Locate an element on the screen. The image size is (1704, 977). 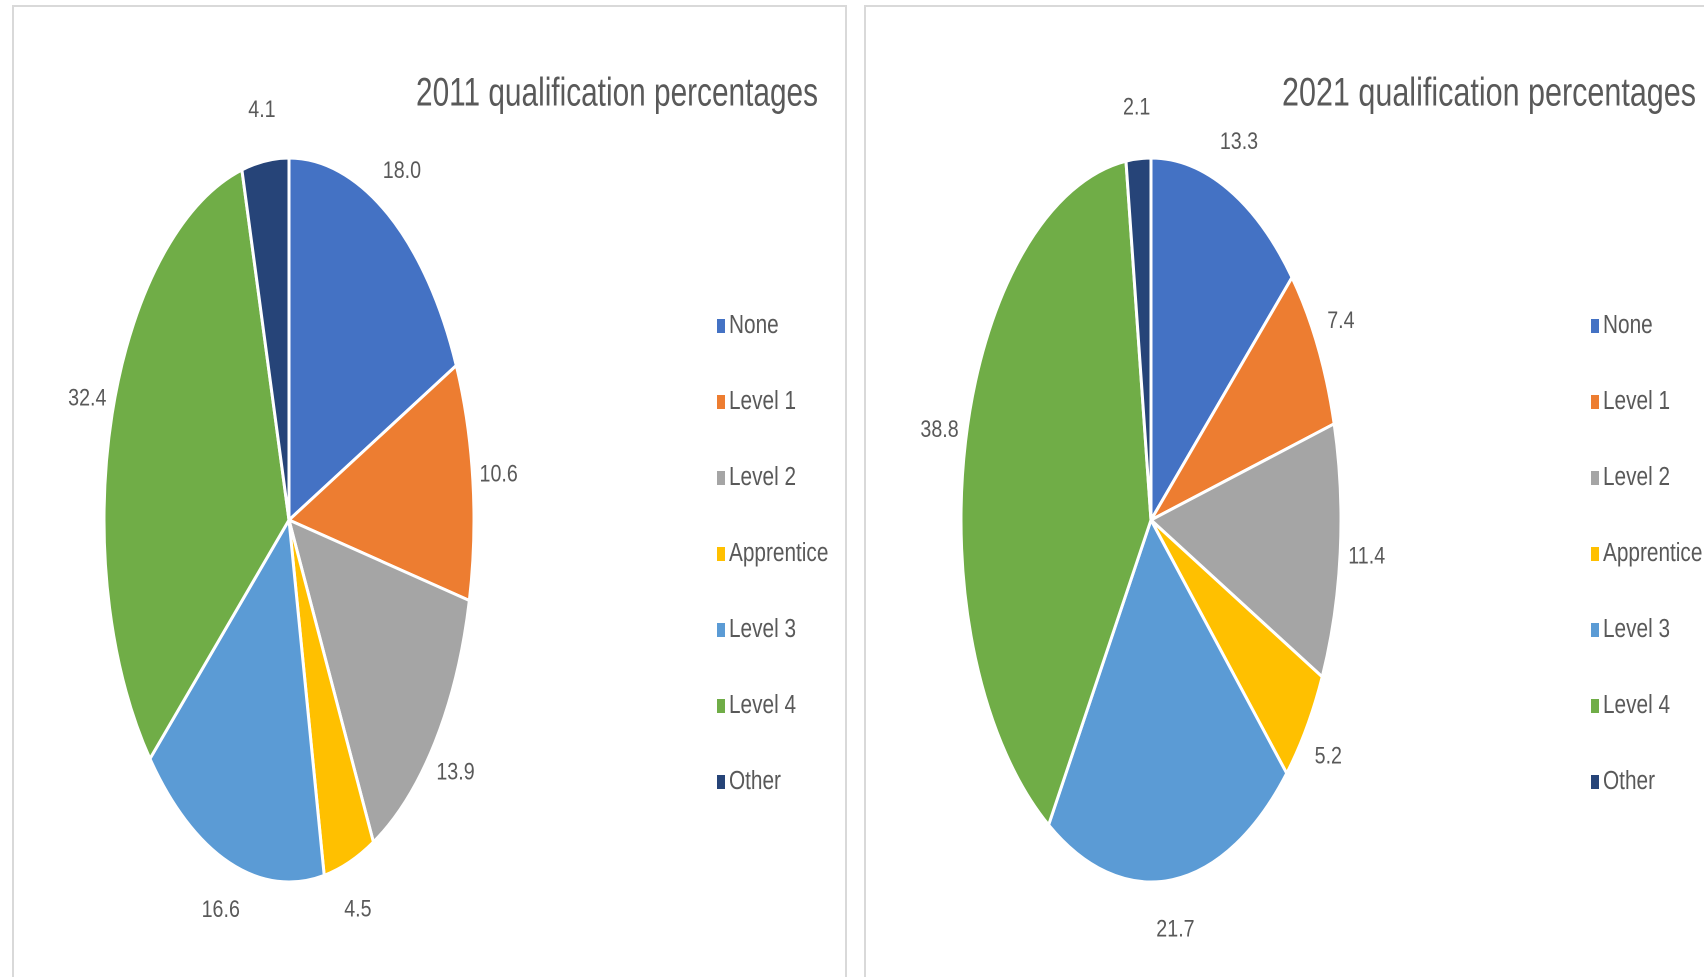
chart-title: 2011 qualification percentages is located at coordinates (617, 93).